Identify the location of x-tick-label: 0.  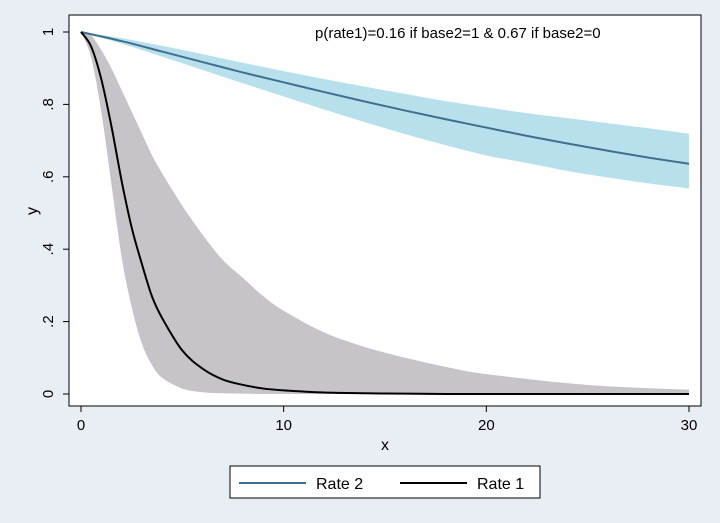
(81, 425).